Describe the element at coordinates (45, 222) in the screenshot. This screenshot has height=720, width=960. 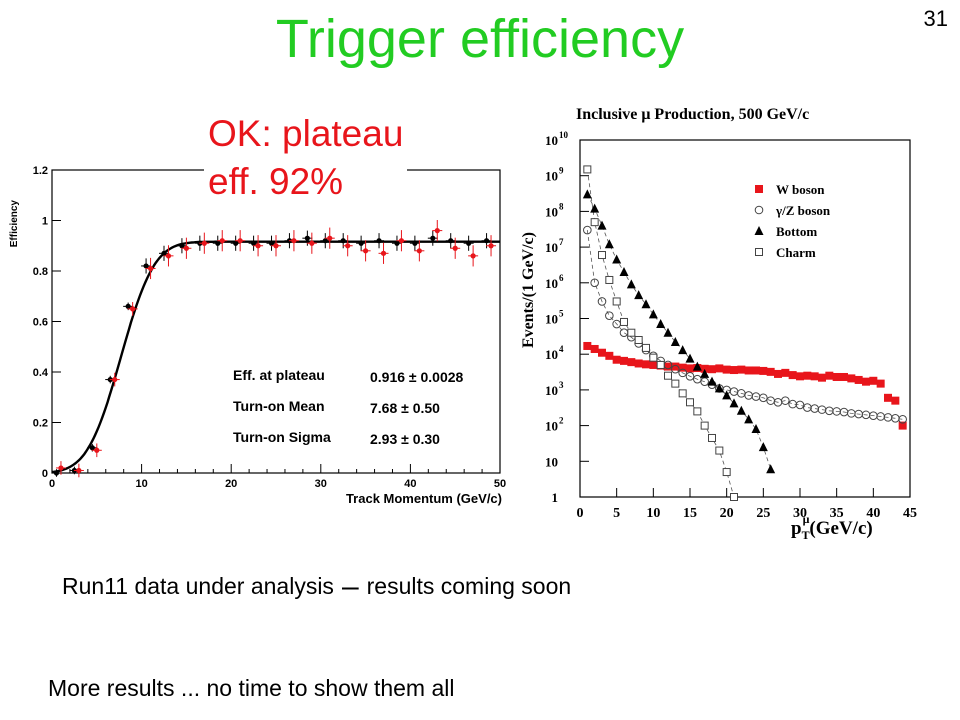
I see `y-tick-label: 1` at that location.